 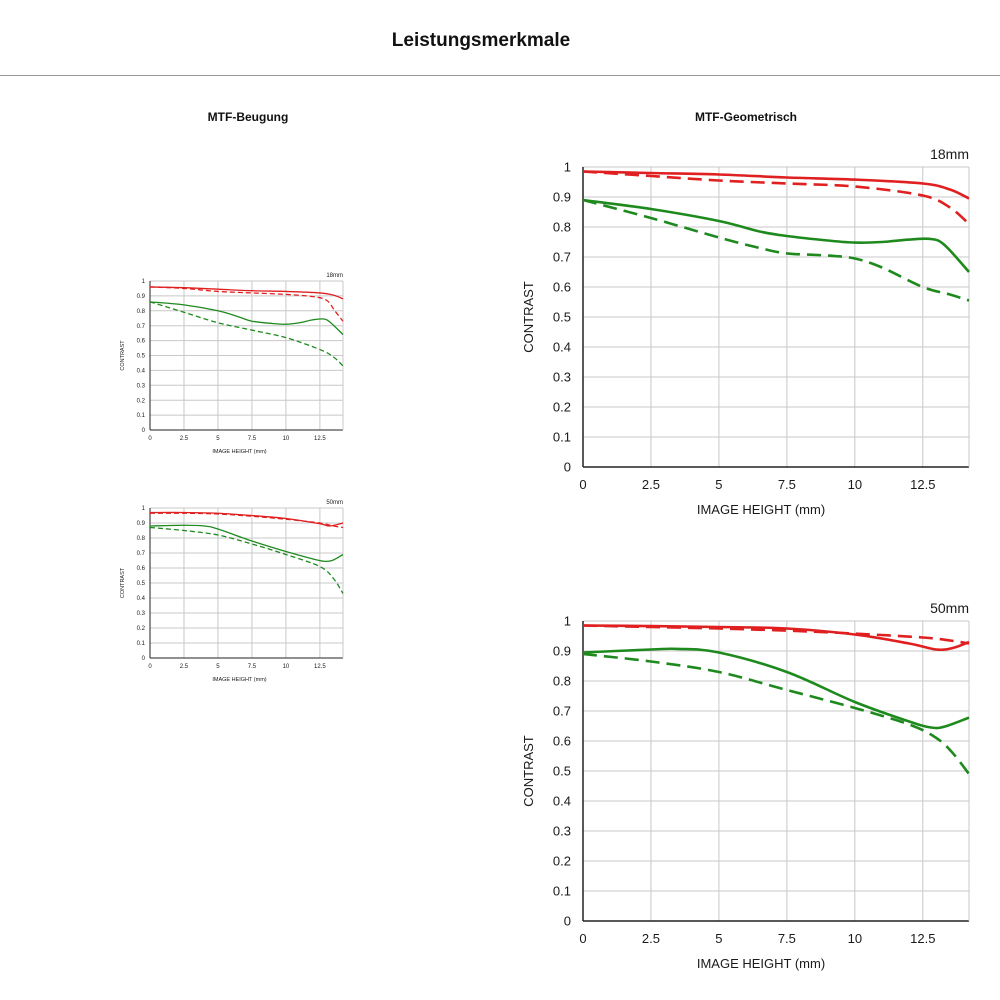 I want to click on section-title-beugung: MTF-Beugung, so click(x=248, y=117).